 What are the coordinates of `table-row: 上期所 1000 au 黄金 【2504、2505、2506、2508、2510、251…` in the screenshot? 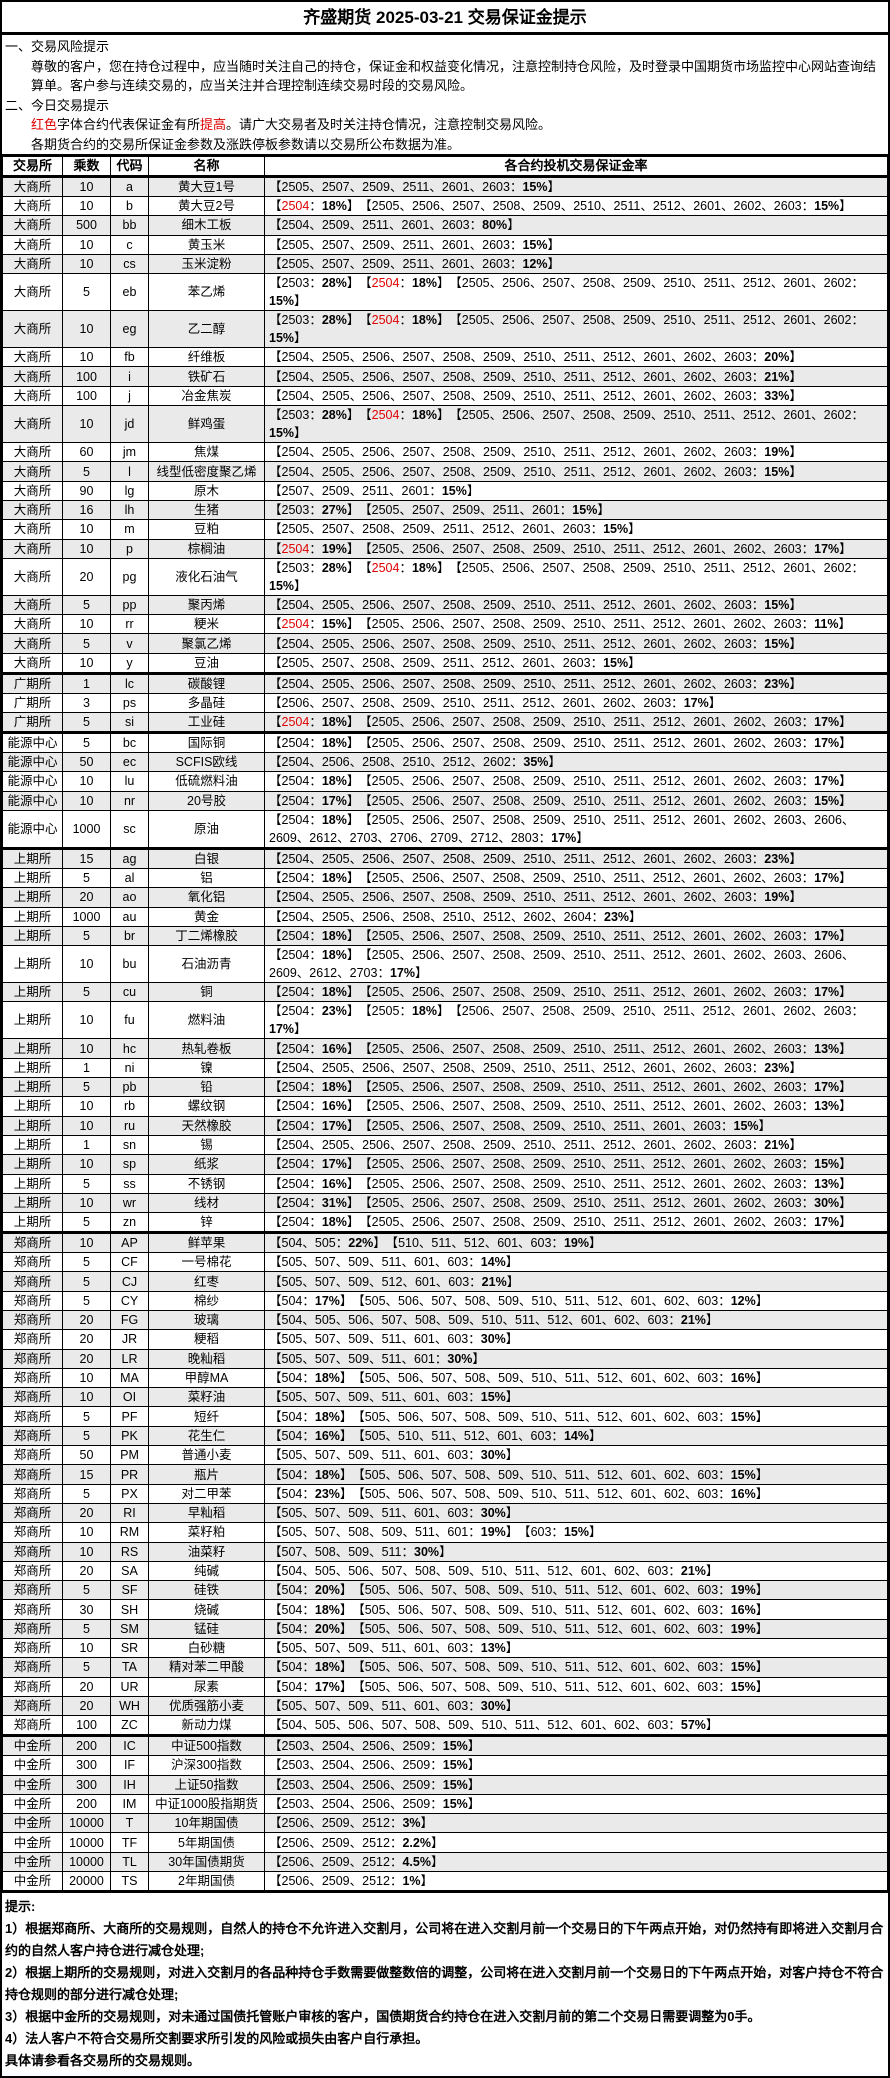 It's located at (445, 916).